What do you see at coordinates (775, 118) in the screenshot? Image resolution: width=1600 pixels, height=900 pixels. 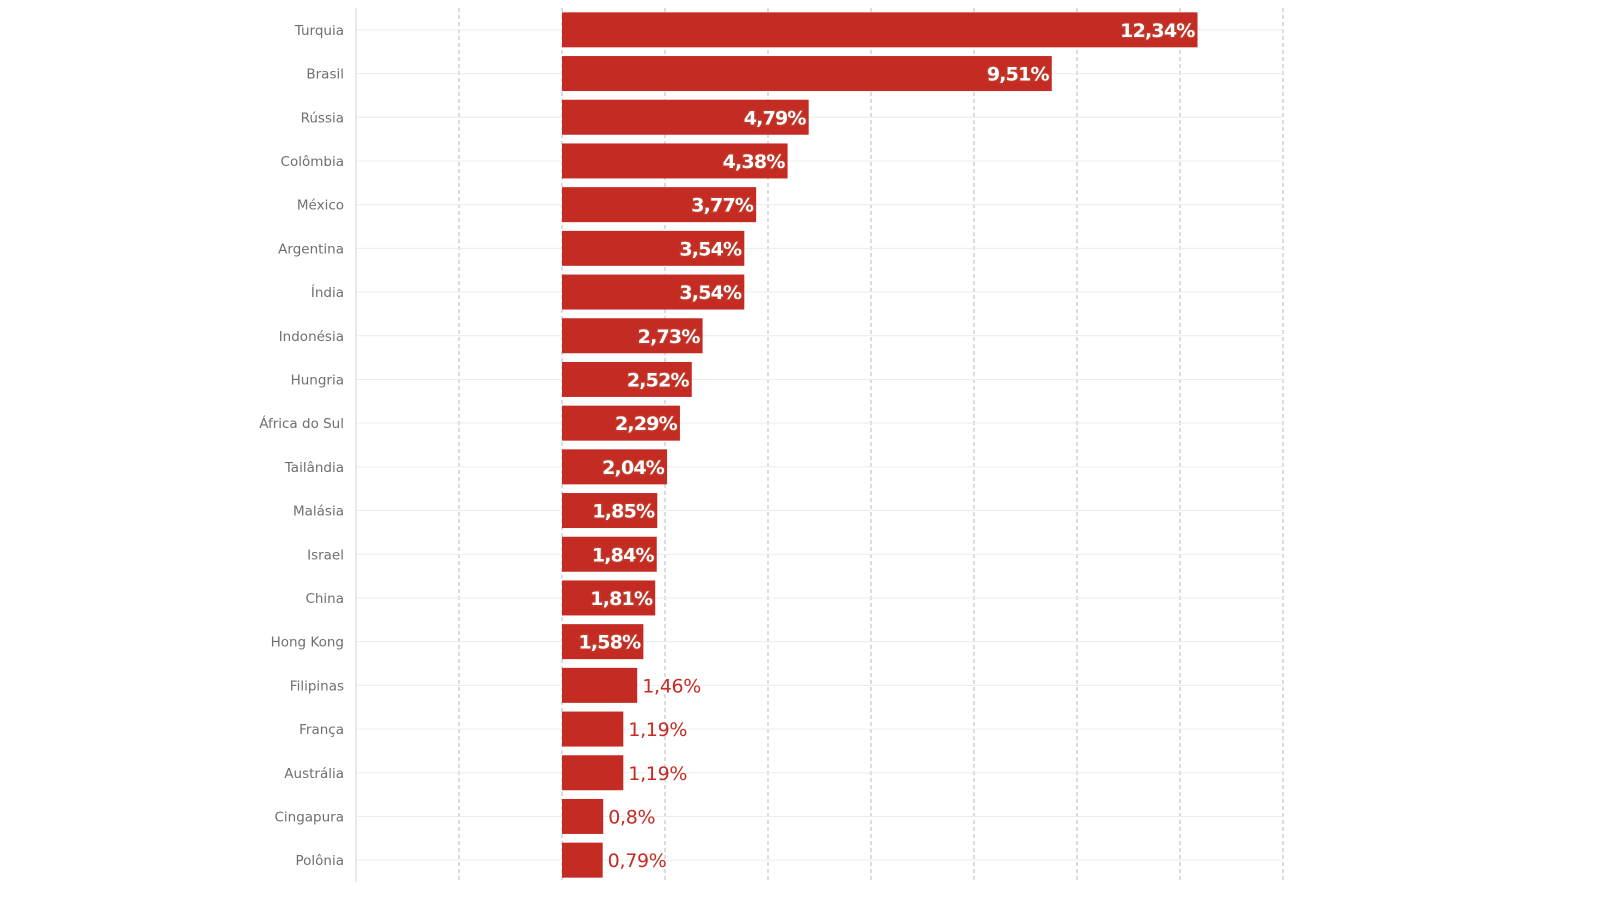 I see `data-label: 4,79%` at bounding box center [775, 118].